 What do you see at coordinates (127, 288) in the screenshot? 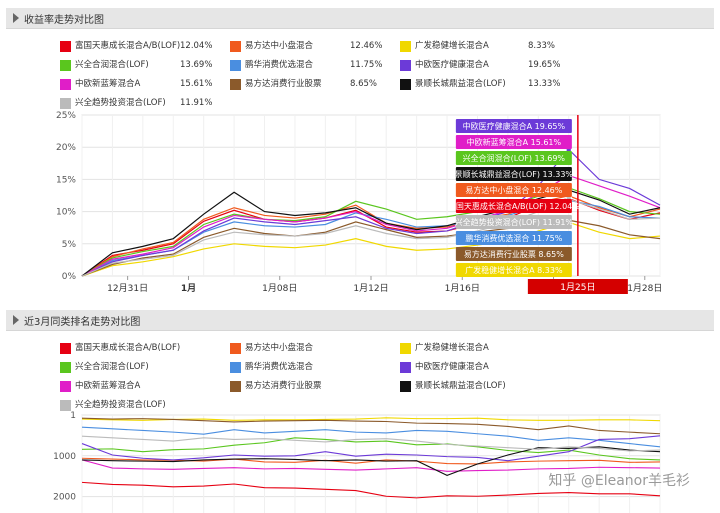
I see `x-tick-label: 12月31日` at bounding box center [127, 288].